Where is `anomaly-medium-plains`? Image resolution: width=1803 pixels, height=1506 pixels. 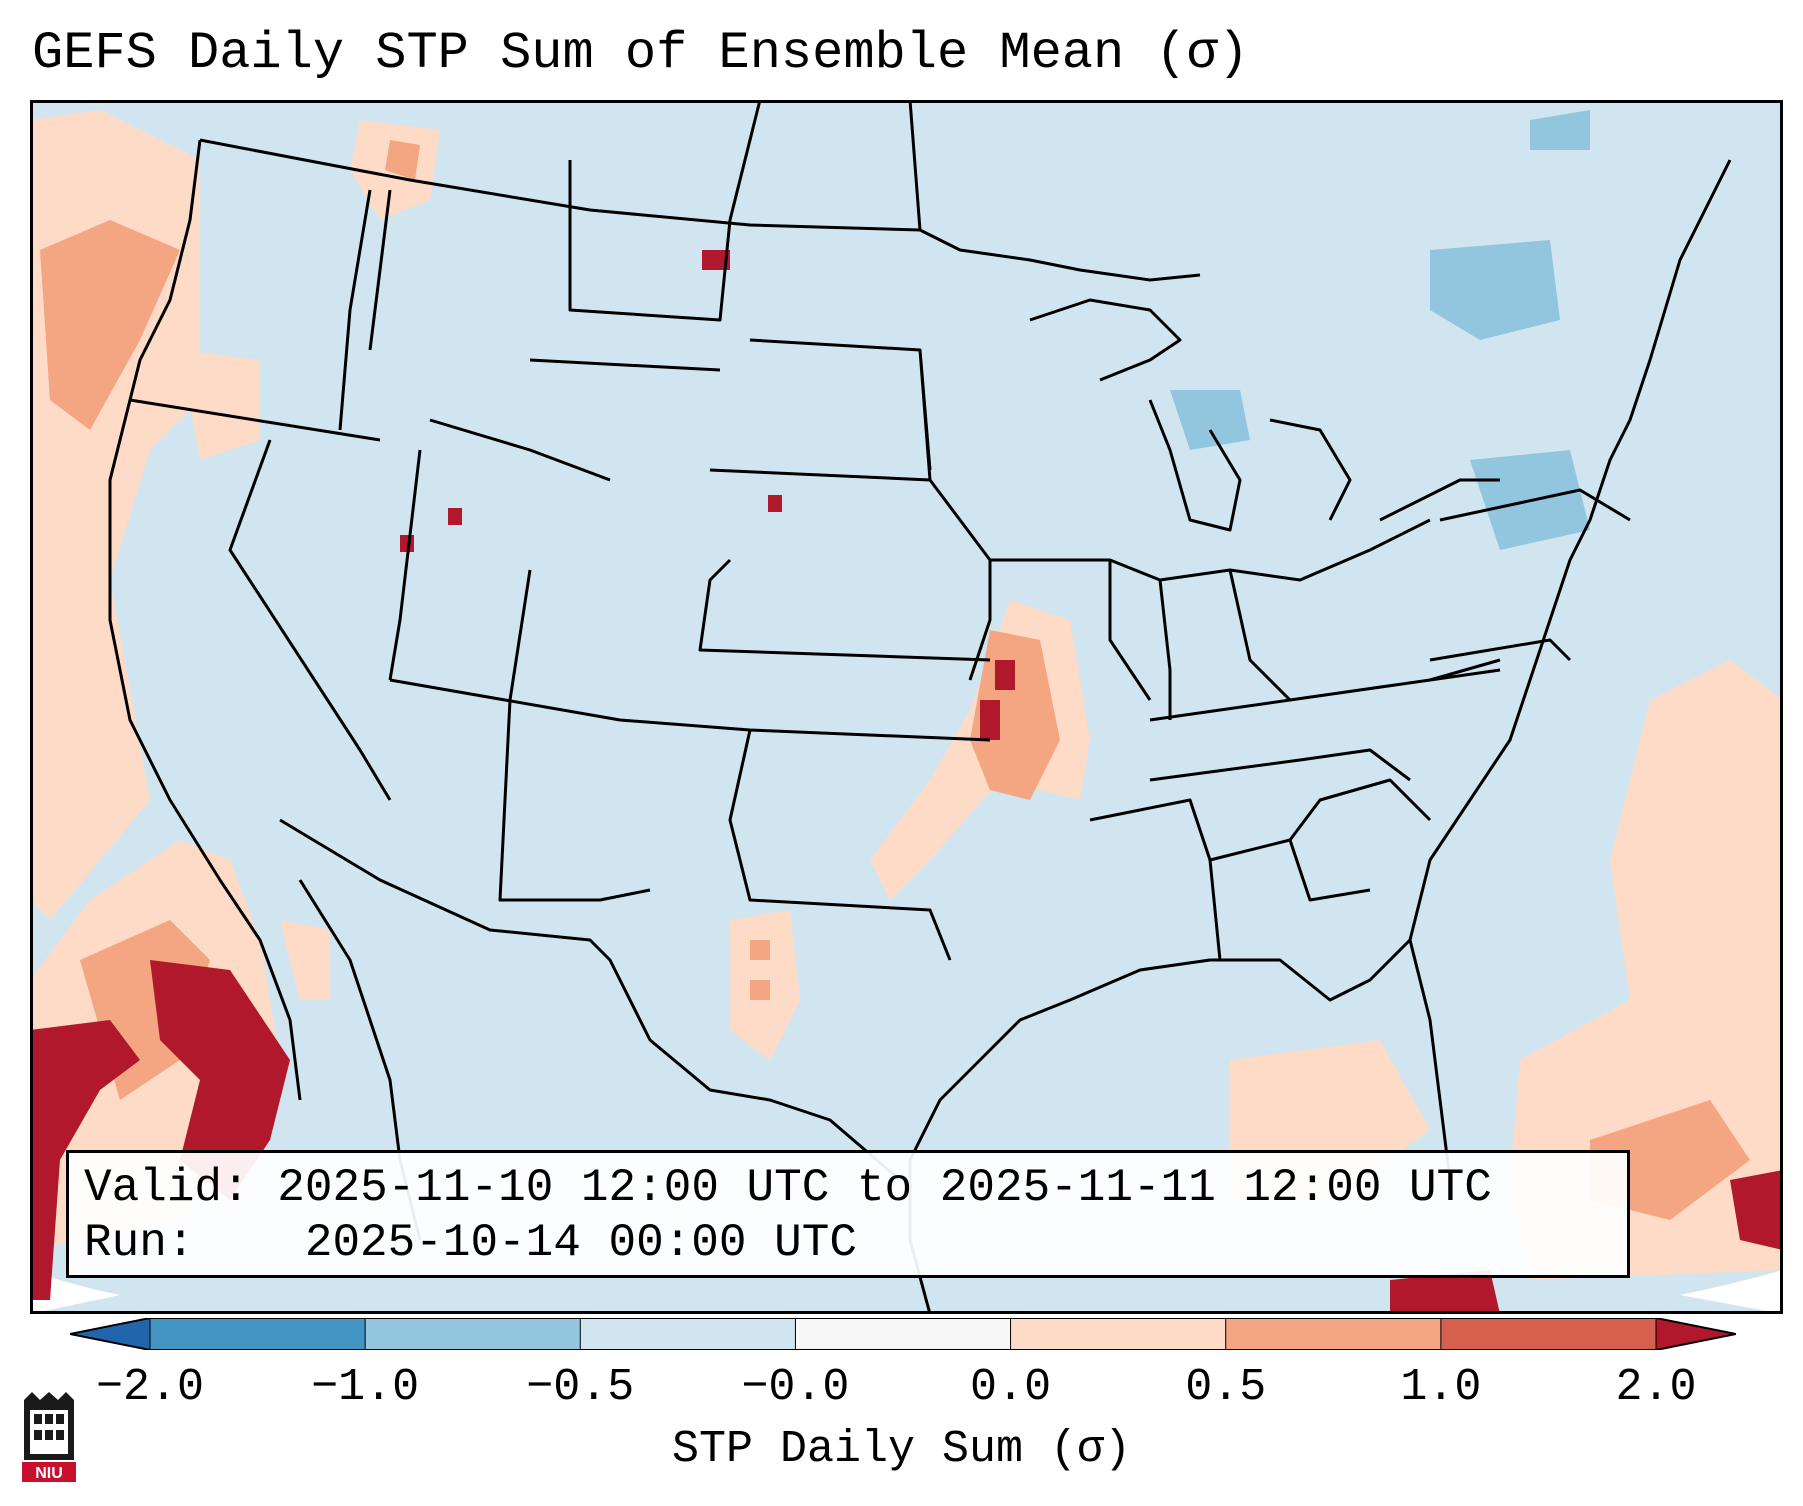
anomaly-medium-plains is located at coordinates (1015, 715).